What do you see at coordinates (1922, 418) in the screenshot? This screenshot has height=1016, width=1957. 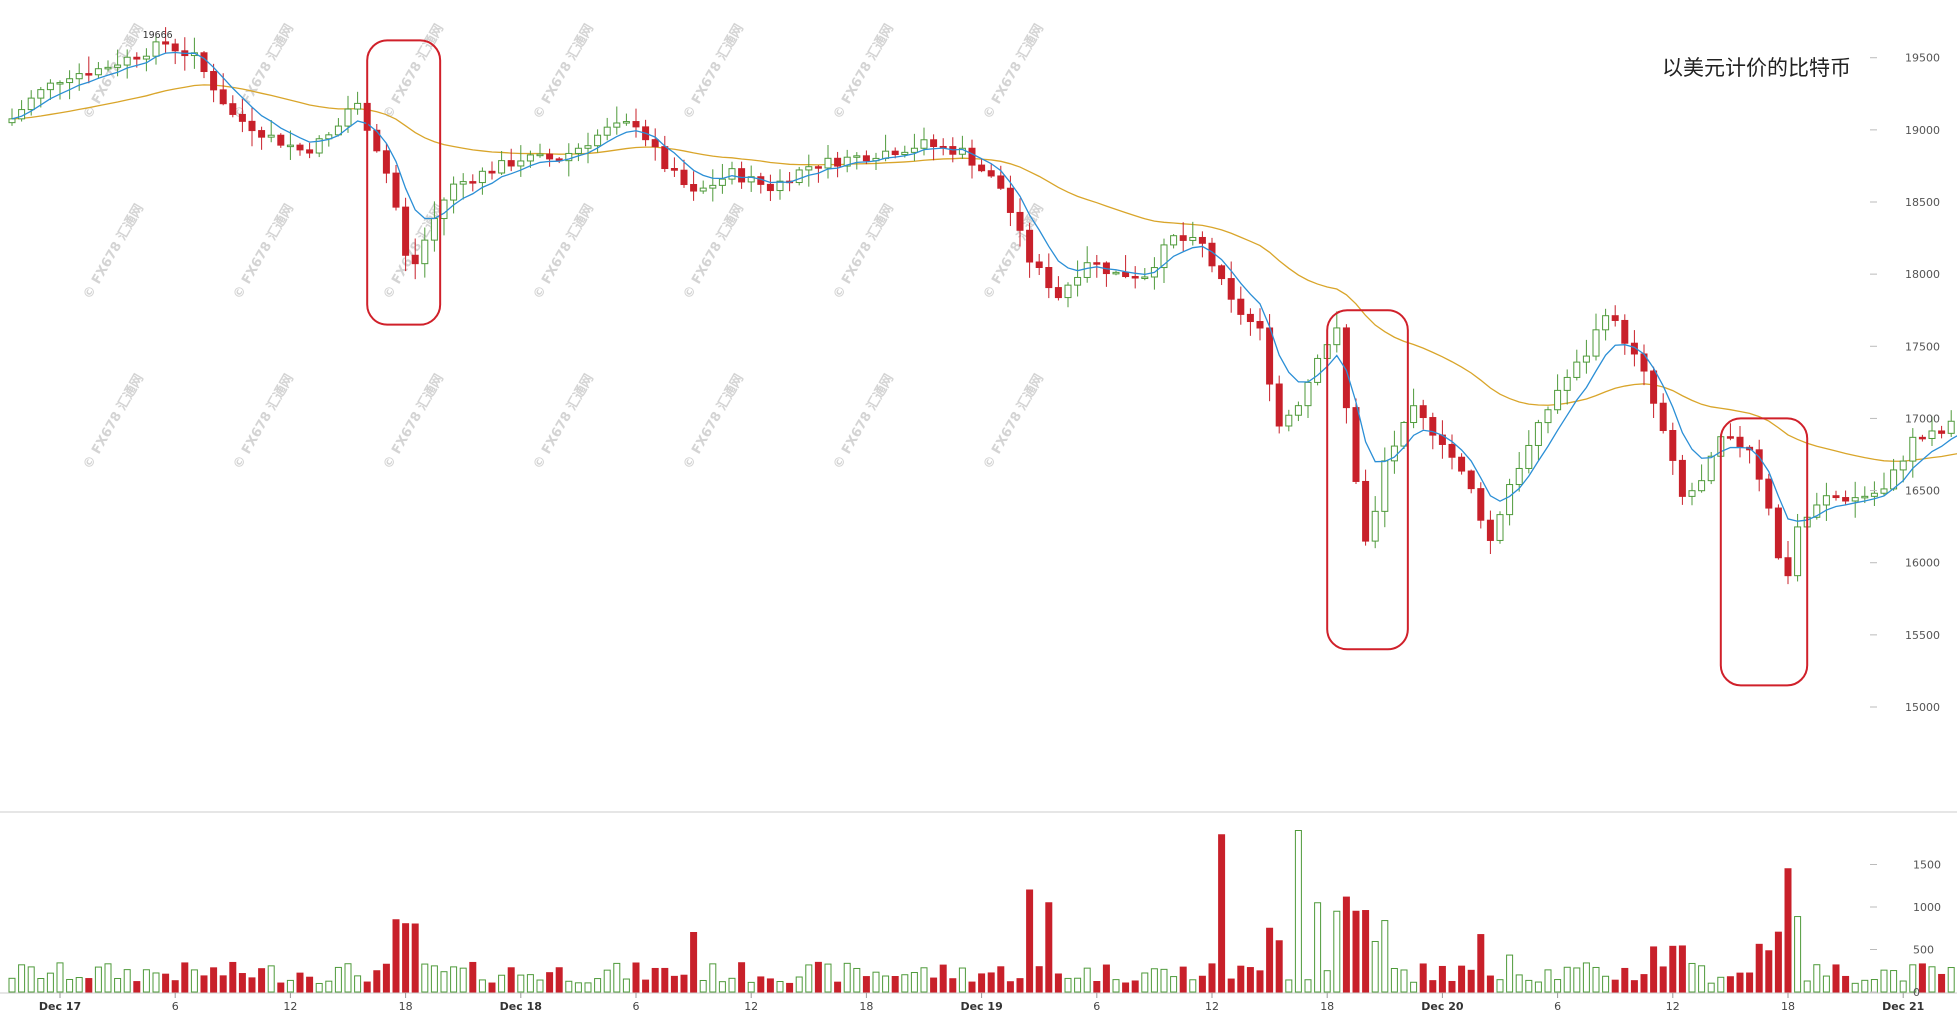 I see `price-tick-label: 17000` at bounding box center [1922, 418].